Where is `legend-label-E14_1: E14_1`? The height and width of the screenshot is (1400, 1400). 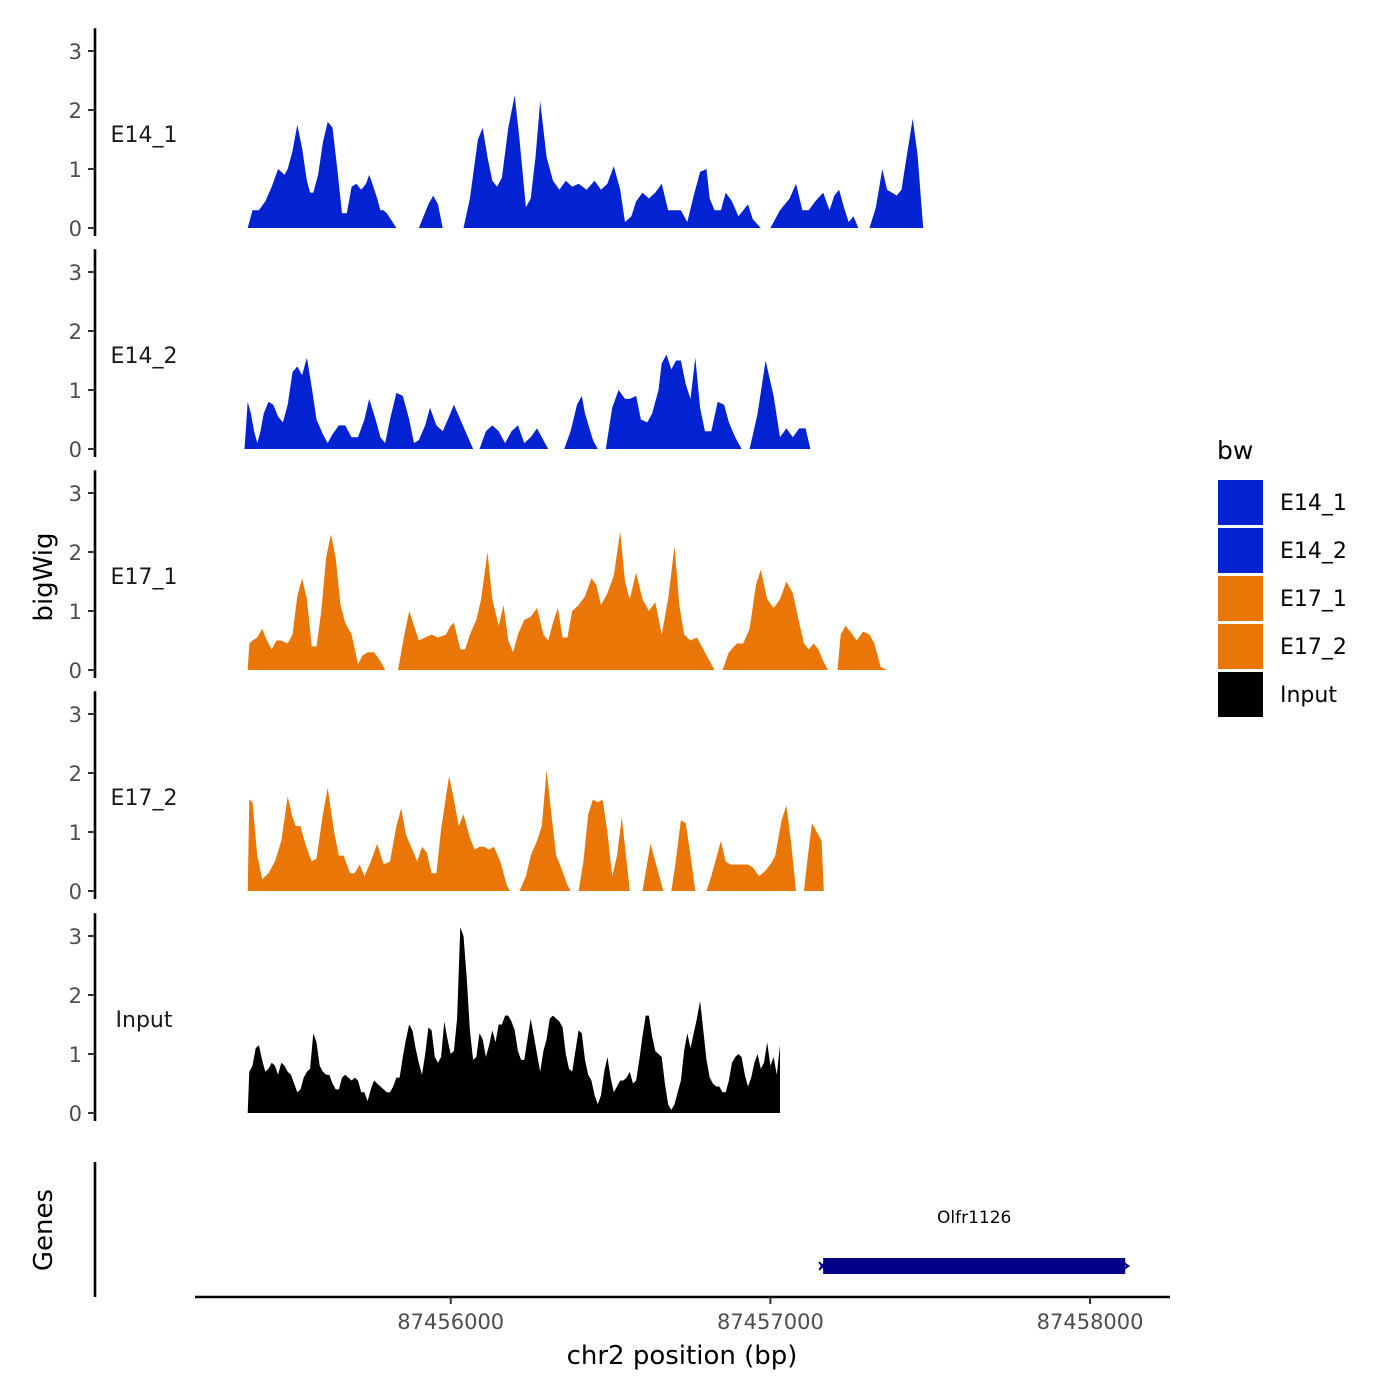 legend-label-E14_1: E14_1 is located at coordinates (1313, 503).